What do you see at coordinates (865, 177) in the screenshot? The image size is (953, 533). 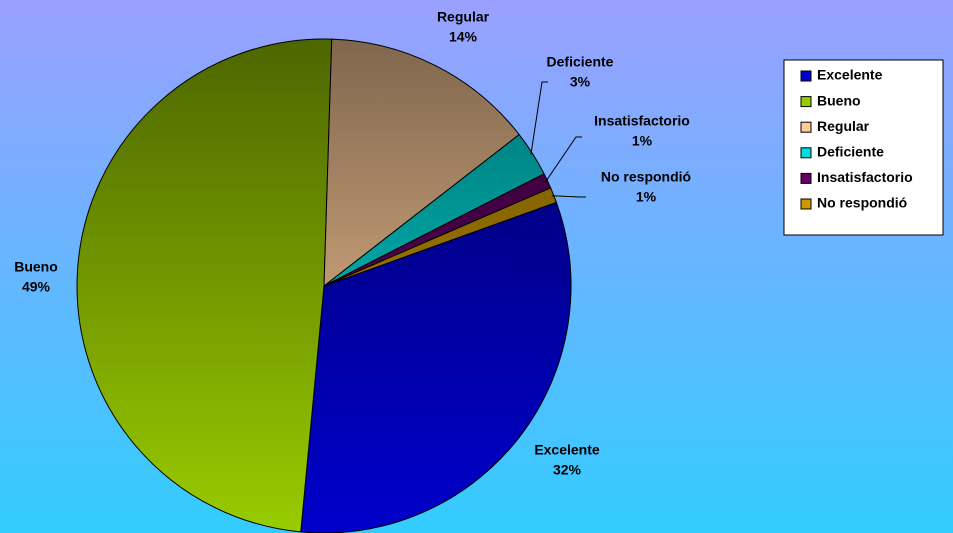 I see `legend-label: Insatisfactorio` at bounding box center [865, 177].